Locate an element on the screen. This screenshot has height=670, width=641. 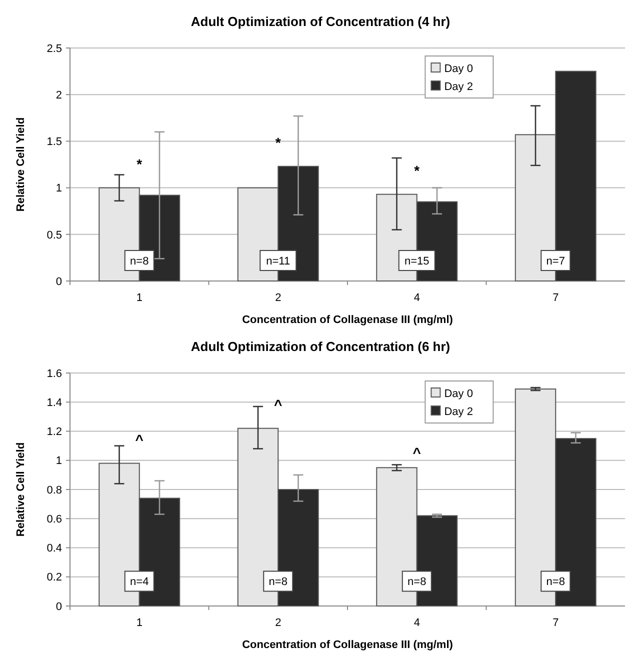
annotation: n=7 is located at coordinates (555, 261).